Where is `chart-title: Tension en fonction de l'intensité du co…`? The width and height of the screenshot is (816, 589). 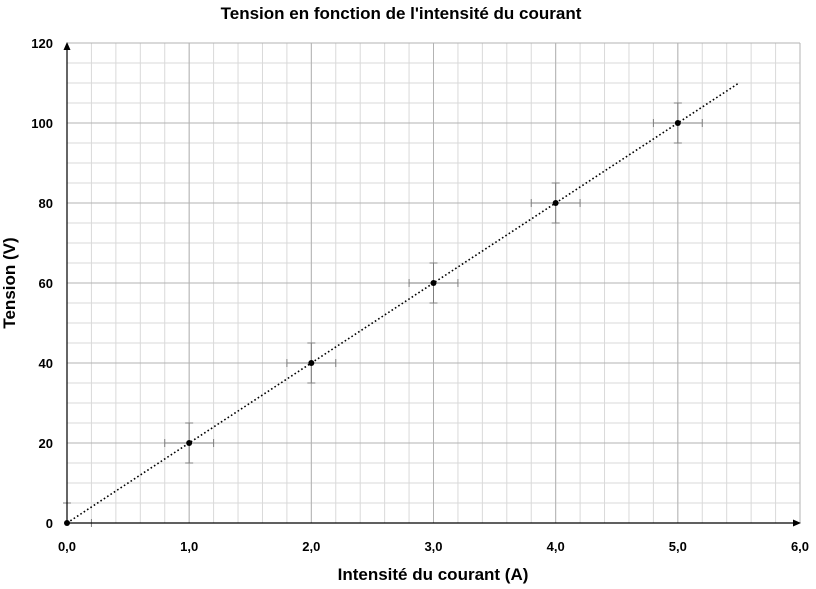 chart-title: Tension en fonction de l'intensité du co… is located at coordinates (401, 13).